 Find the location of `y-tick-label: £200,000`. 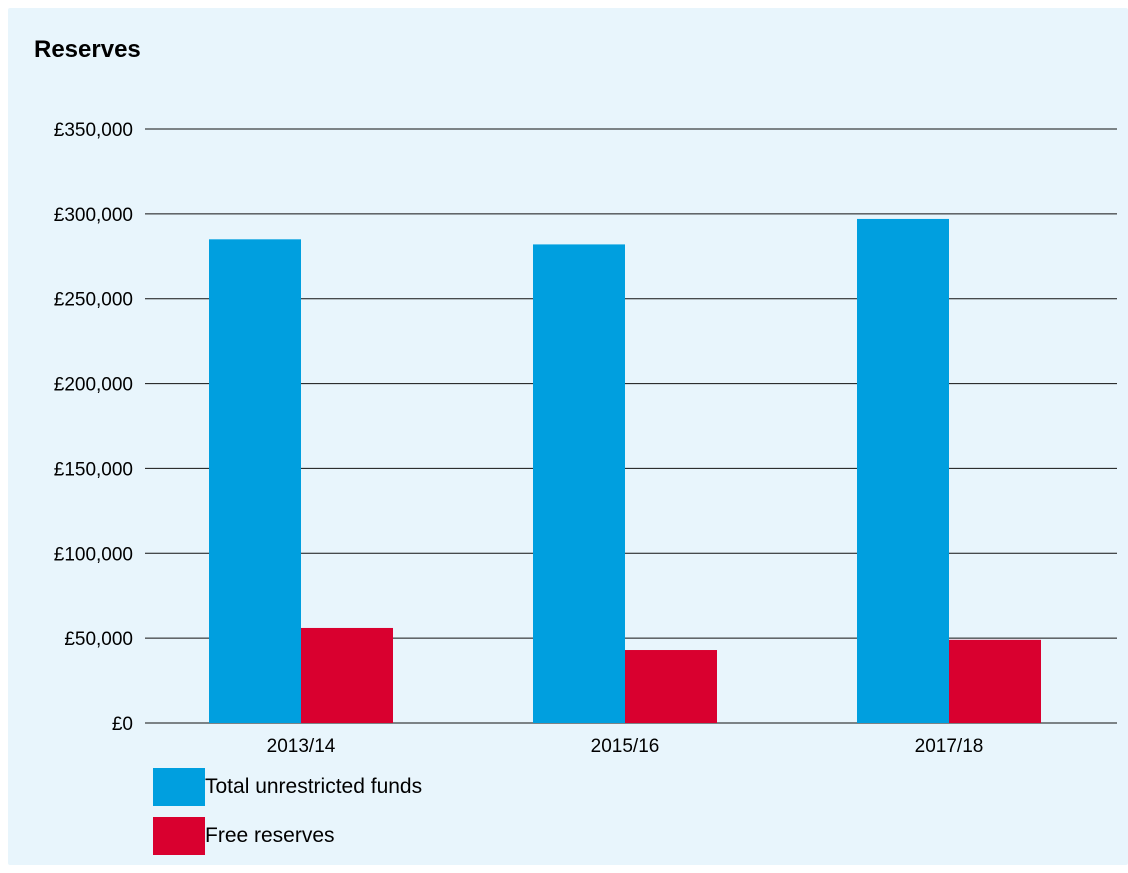

y-tick-label: £200,000 is located at coordinates (93, 385).